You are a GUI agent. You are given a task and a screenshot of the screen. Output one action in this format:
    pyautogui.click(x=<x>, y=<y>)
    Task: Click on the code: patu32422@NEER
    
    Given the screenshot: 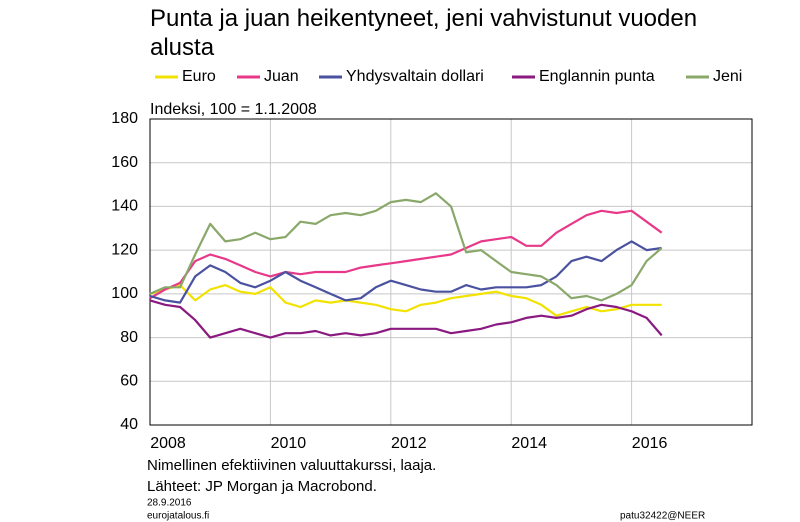 What is the action you would take?
    pyautogui.click(x=662, y=516)
    